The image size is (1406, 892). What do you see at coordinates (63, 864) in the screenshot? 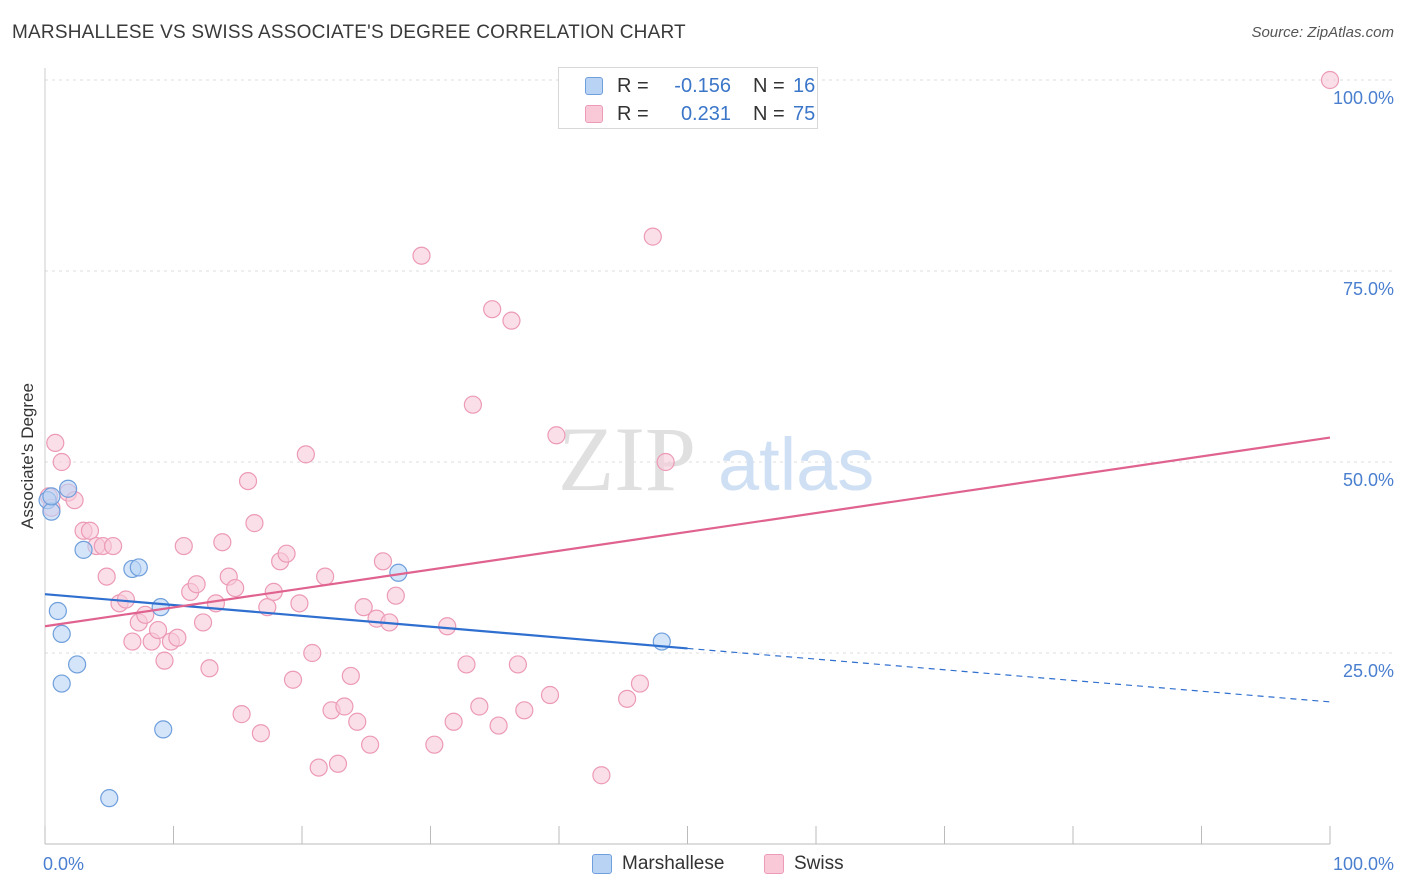
I see `x-tick-label: 0.0%` at bounding box center [63, 864].